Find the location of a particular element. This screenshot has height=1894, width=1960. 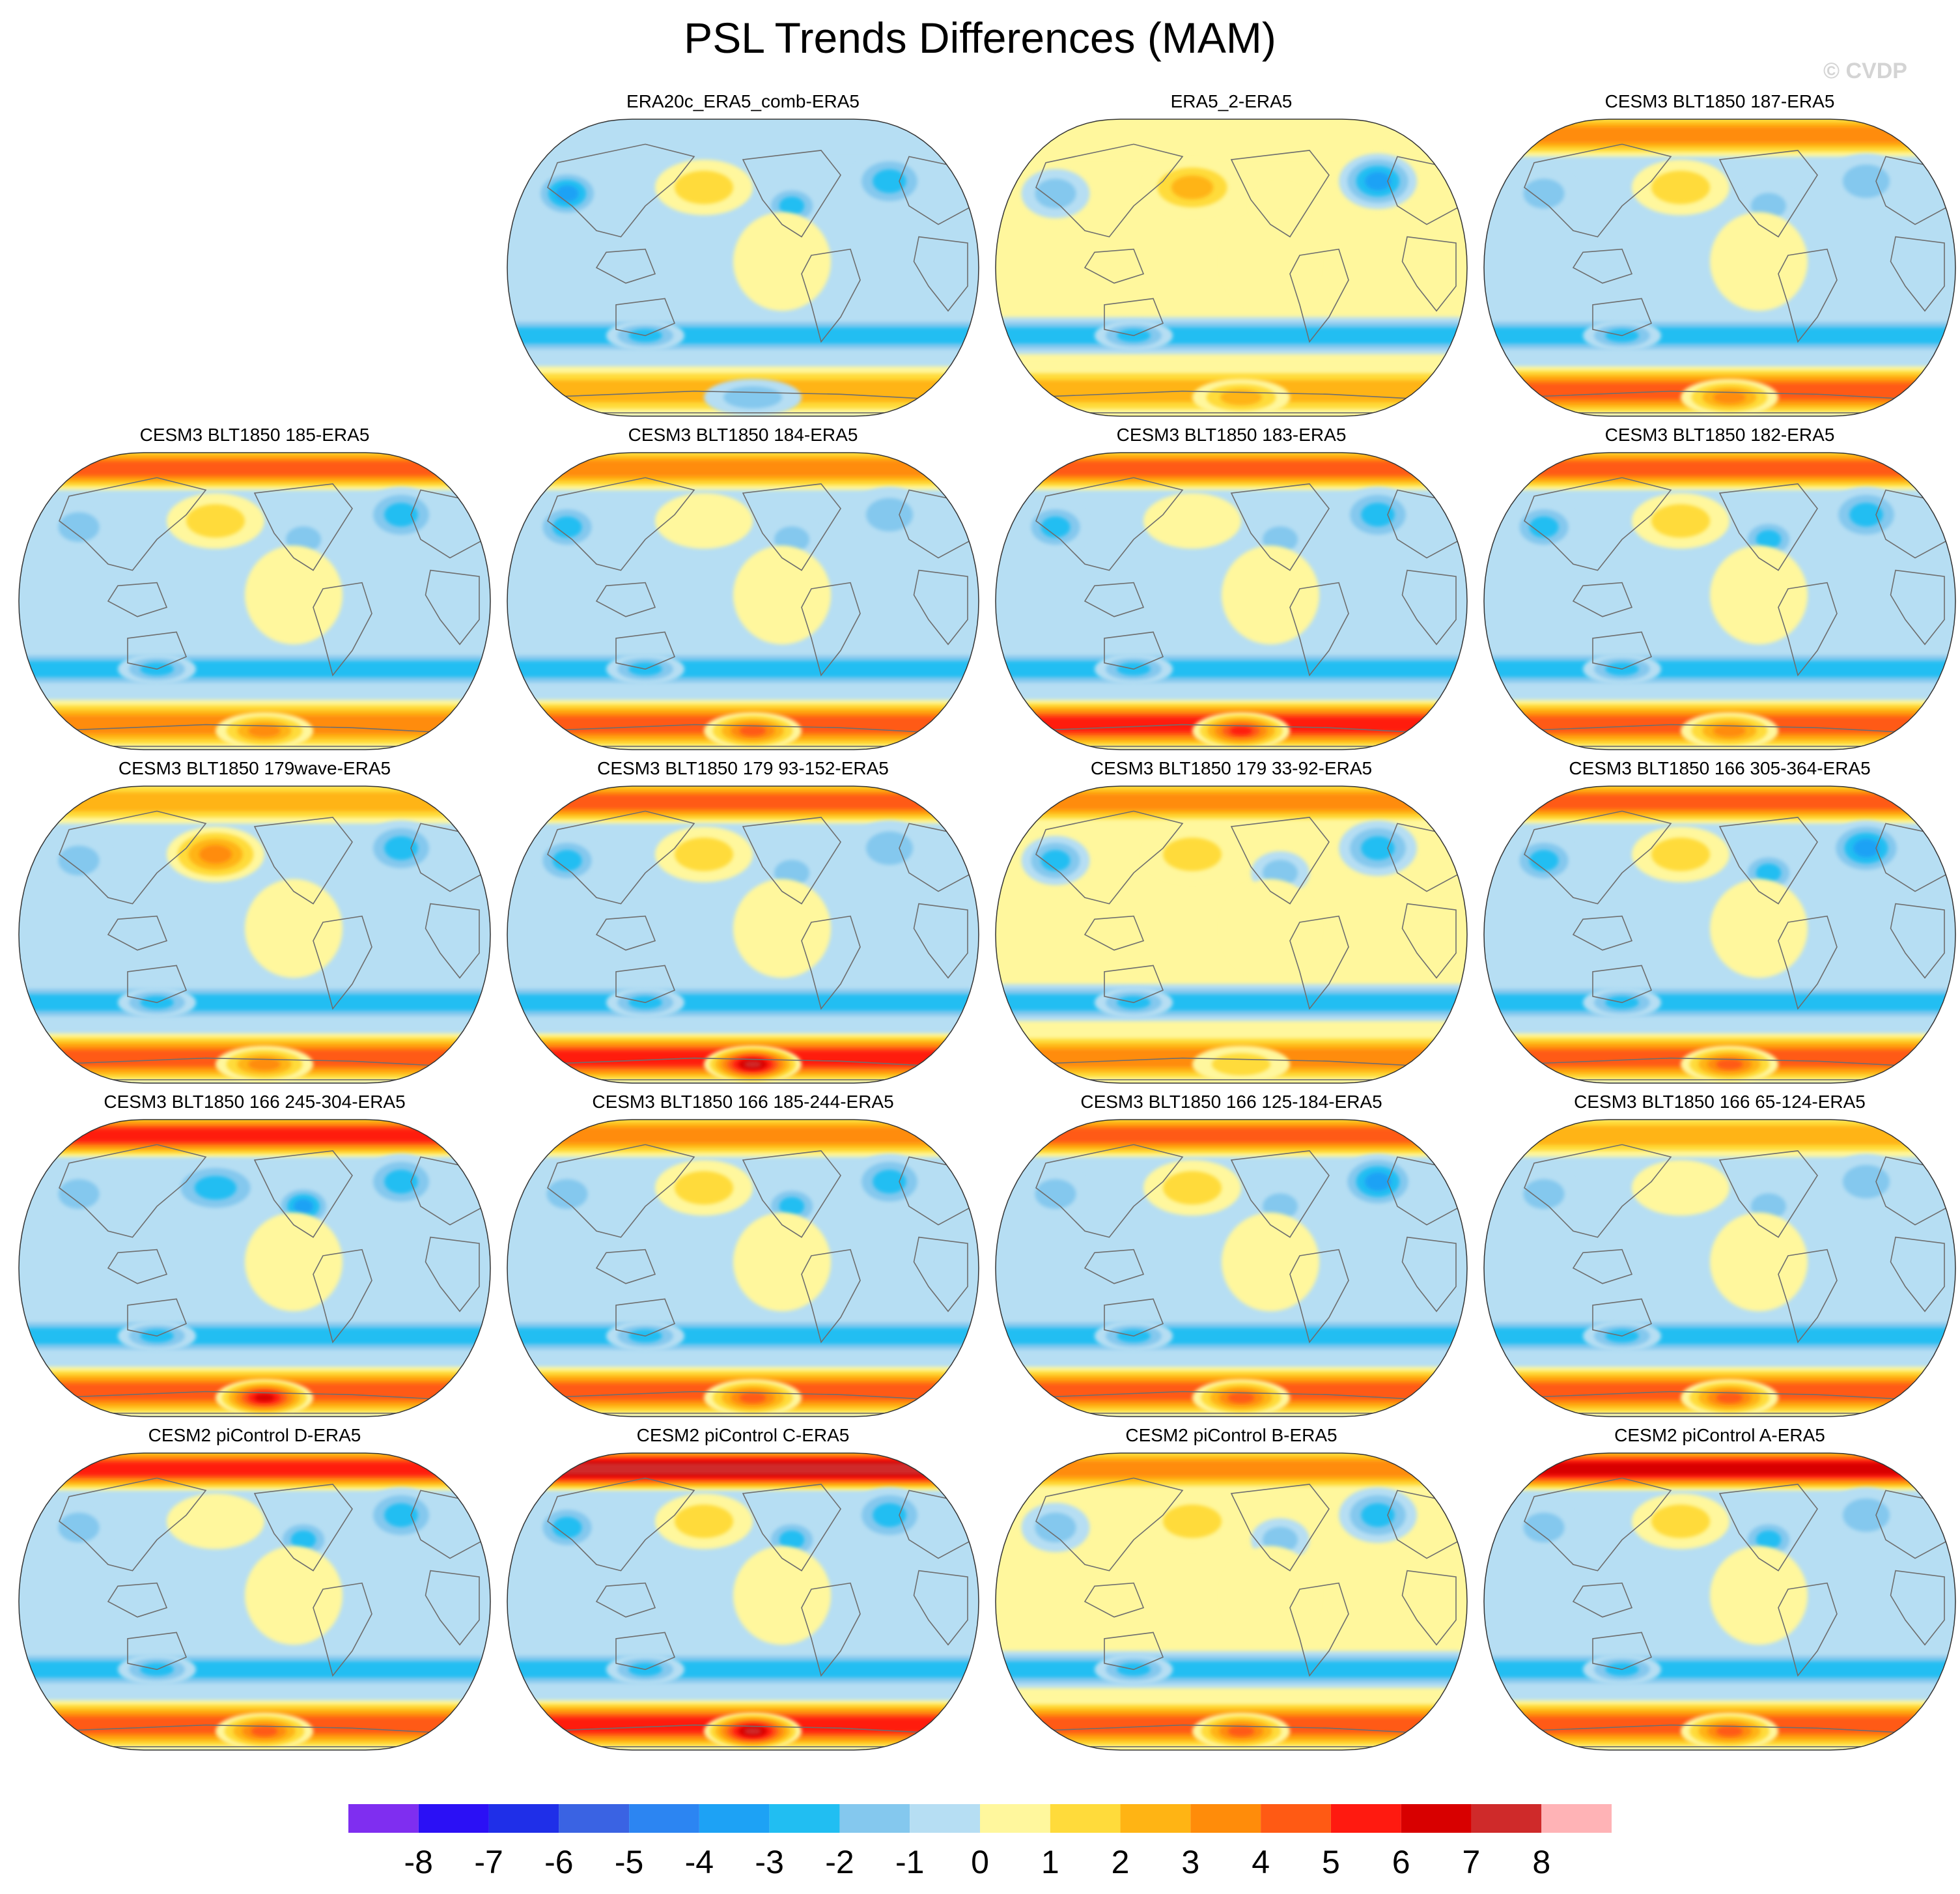

map-panel: CESM2 piControl B-ERA5 is located at coordinates (1231, 1590).